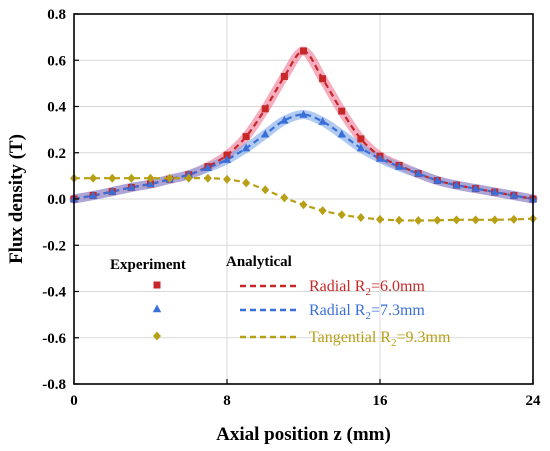 Image resolution: width=550 pixels, height=451 pixels. What do you see at coordinates (381, 401) in the screenshot?
I see `x-tick-label: 16` at bounding box center [381, 401].